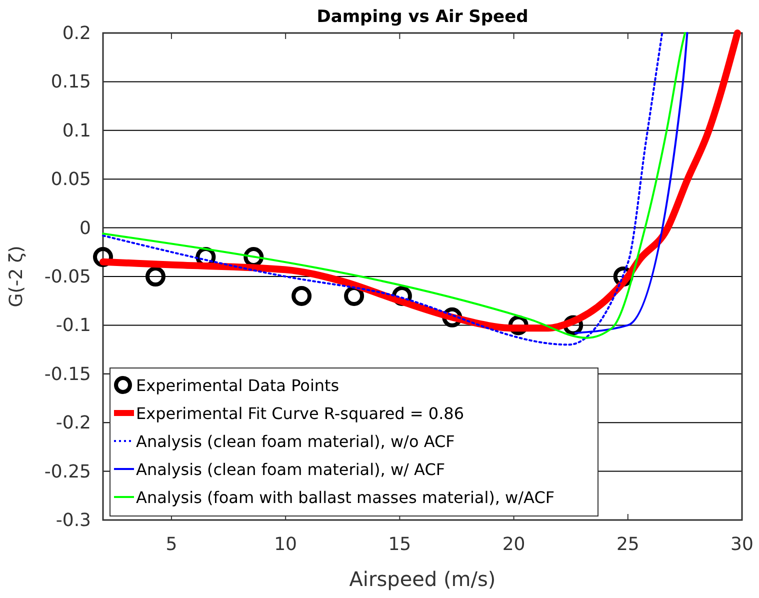  I want to click on y-tick-label: -0.25, so click(67, 471).